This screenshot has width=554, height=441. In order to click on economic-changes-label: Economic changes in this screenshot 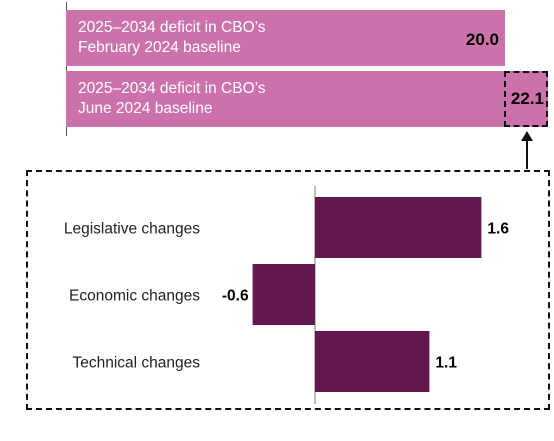, I will do `click(134, 296)`.